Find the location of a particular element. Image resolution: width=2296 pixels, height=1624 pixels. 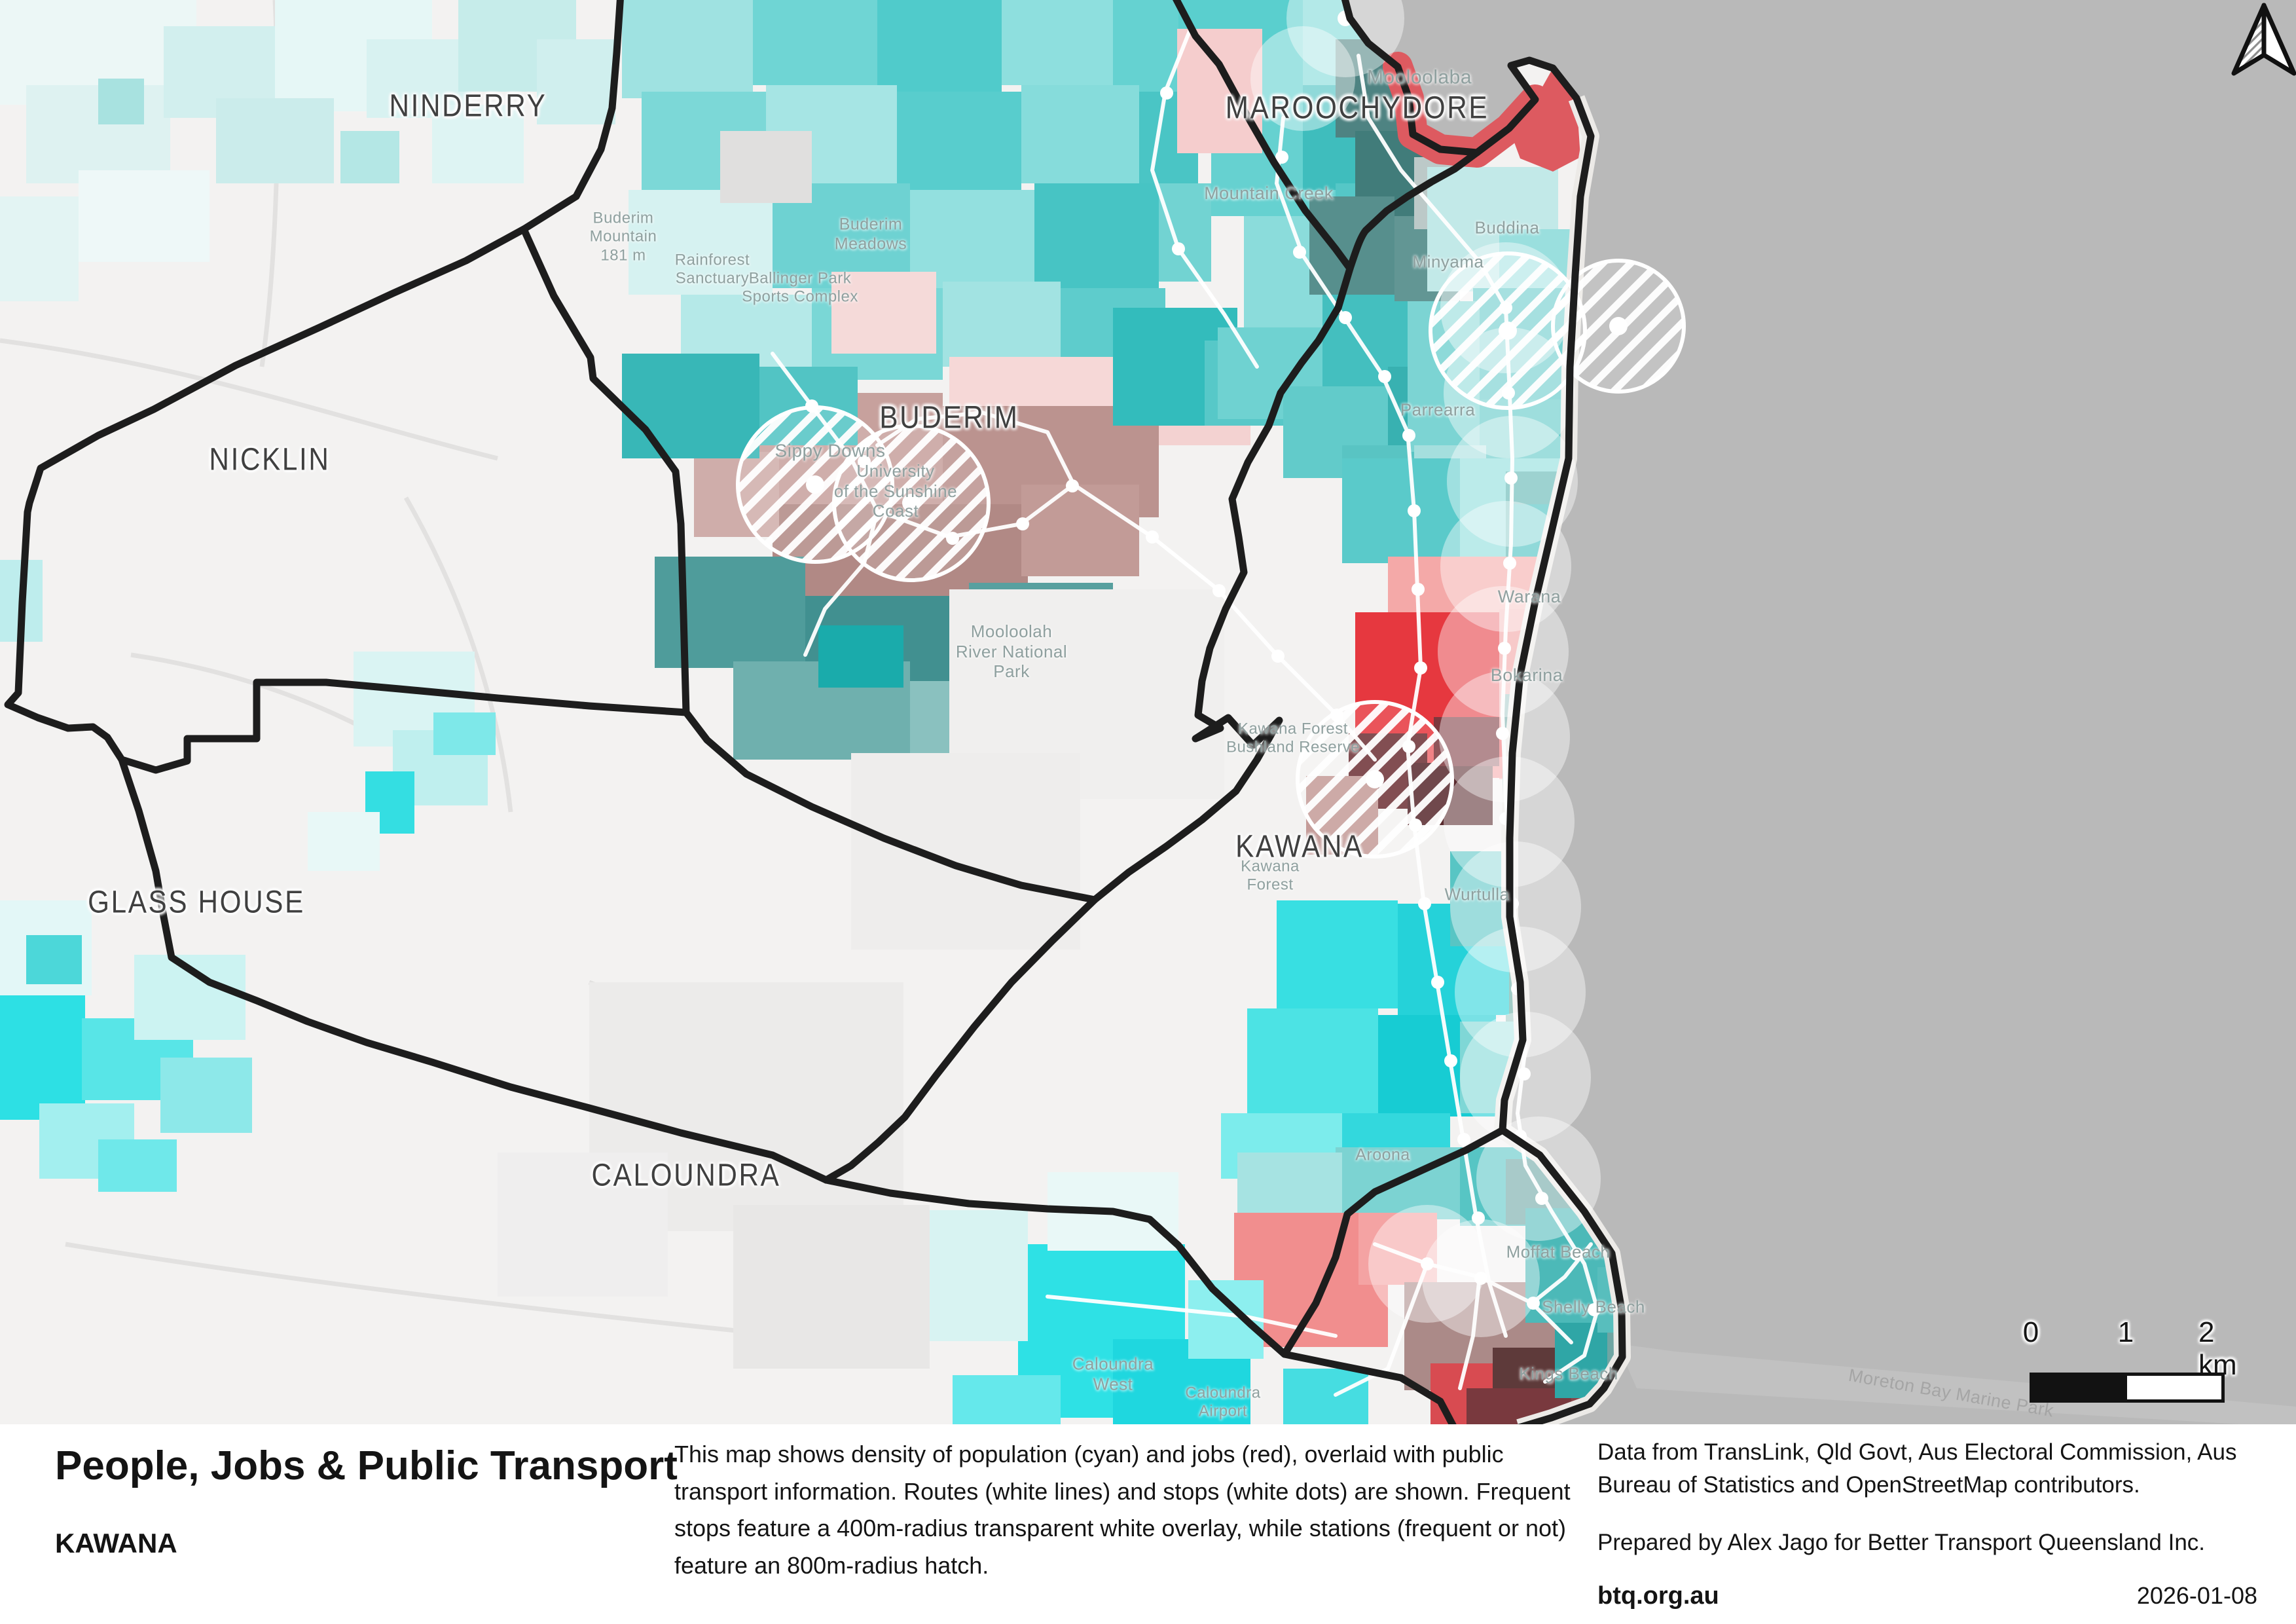

boundary-ninderry-south is located at coordinates (347, 387).